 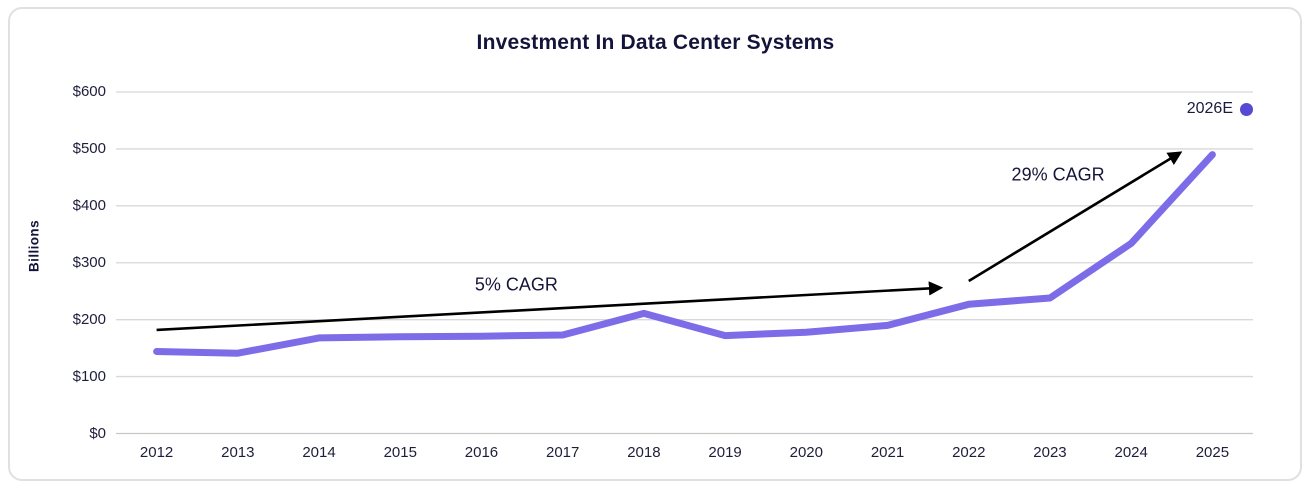 What do you see at coordinates (562, 452) in the screenshot?
I see `x-tick-label: 2017` at bounding box center [562, 452].